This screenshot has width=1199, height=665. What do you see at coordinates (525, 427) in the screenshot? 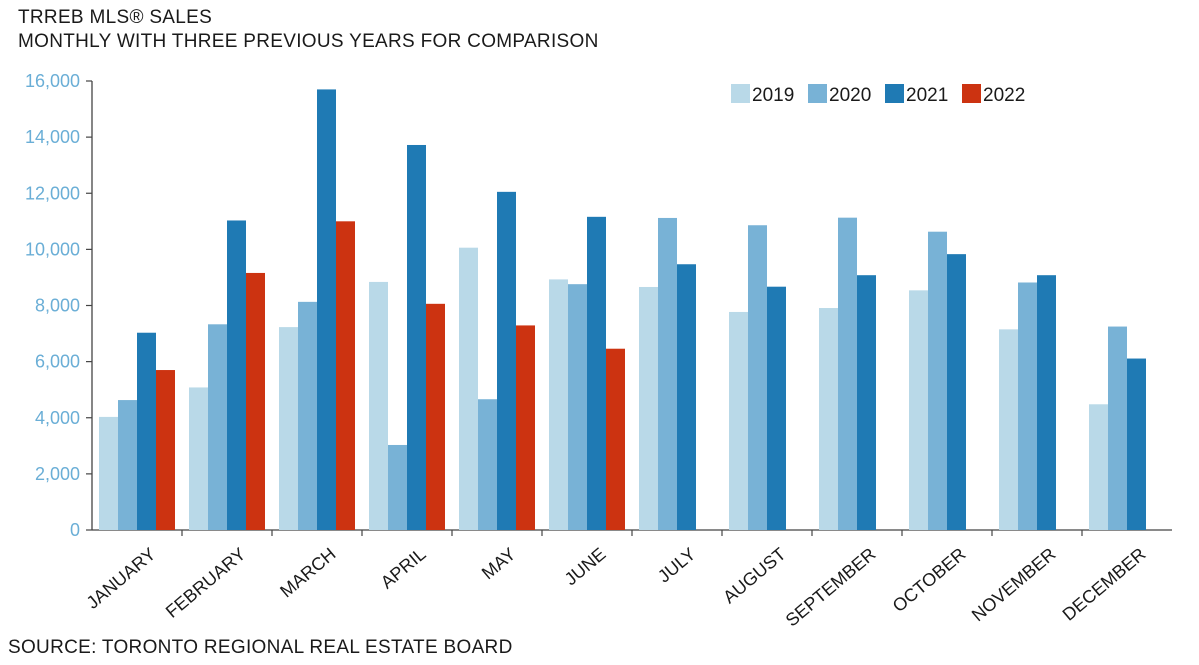
I see `bar-2022-may` at bounding box center [525, 427].